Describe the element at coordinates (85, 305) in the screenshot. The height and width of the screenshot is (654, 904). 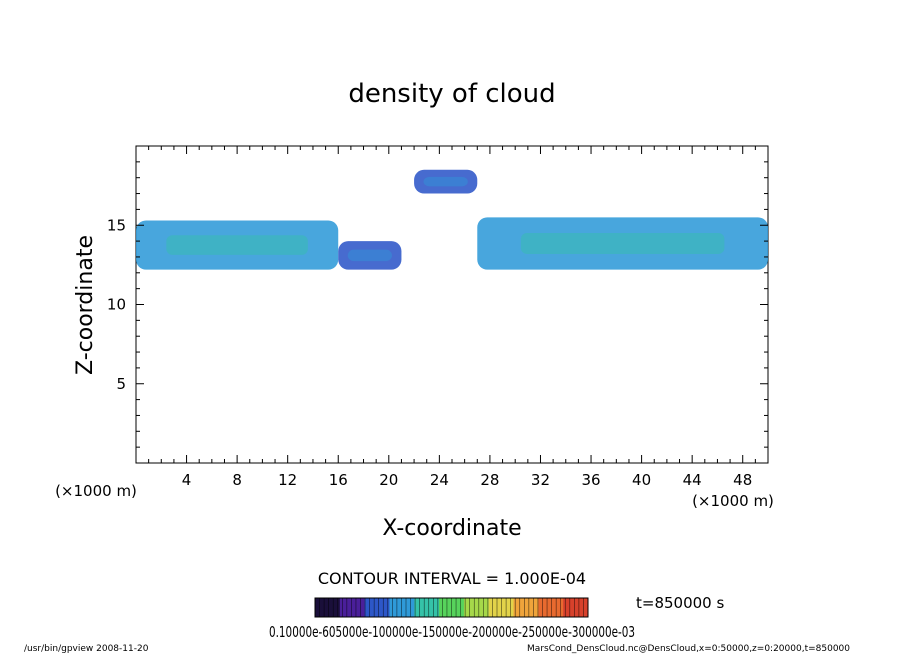
I see `y-axis-label: Z-coordinate` at that location.